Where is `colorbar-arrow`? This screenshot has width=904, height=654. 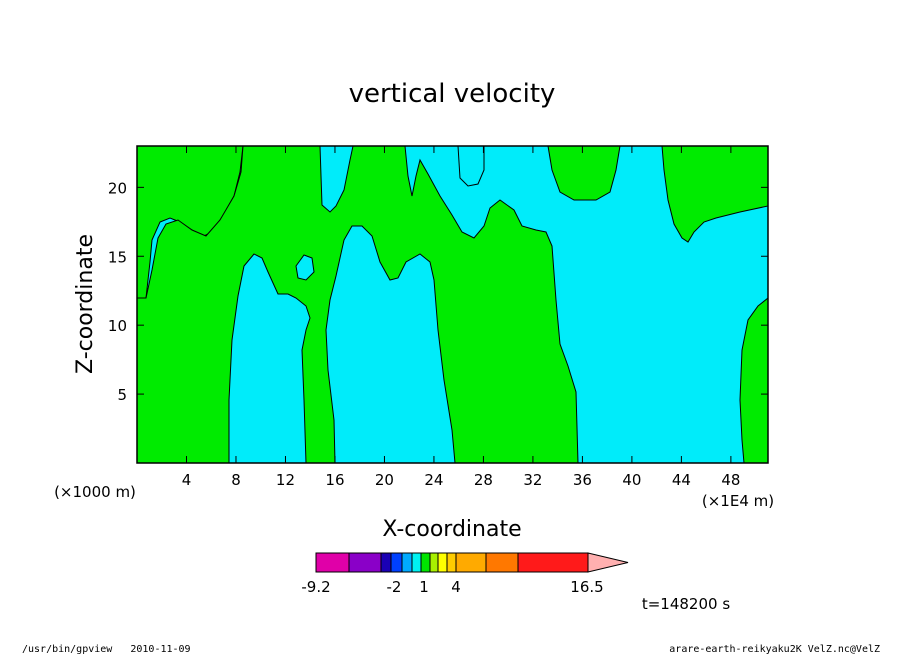
colorbar-arrow is located at coordinates (608, 562).